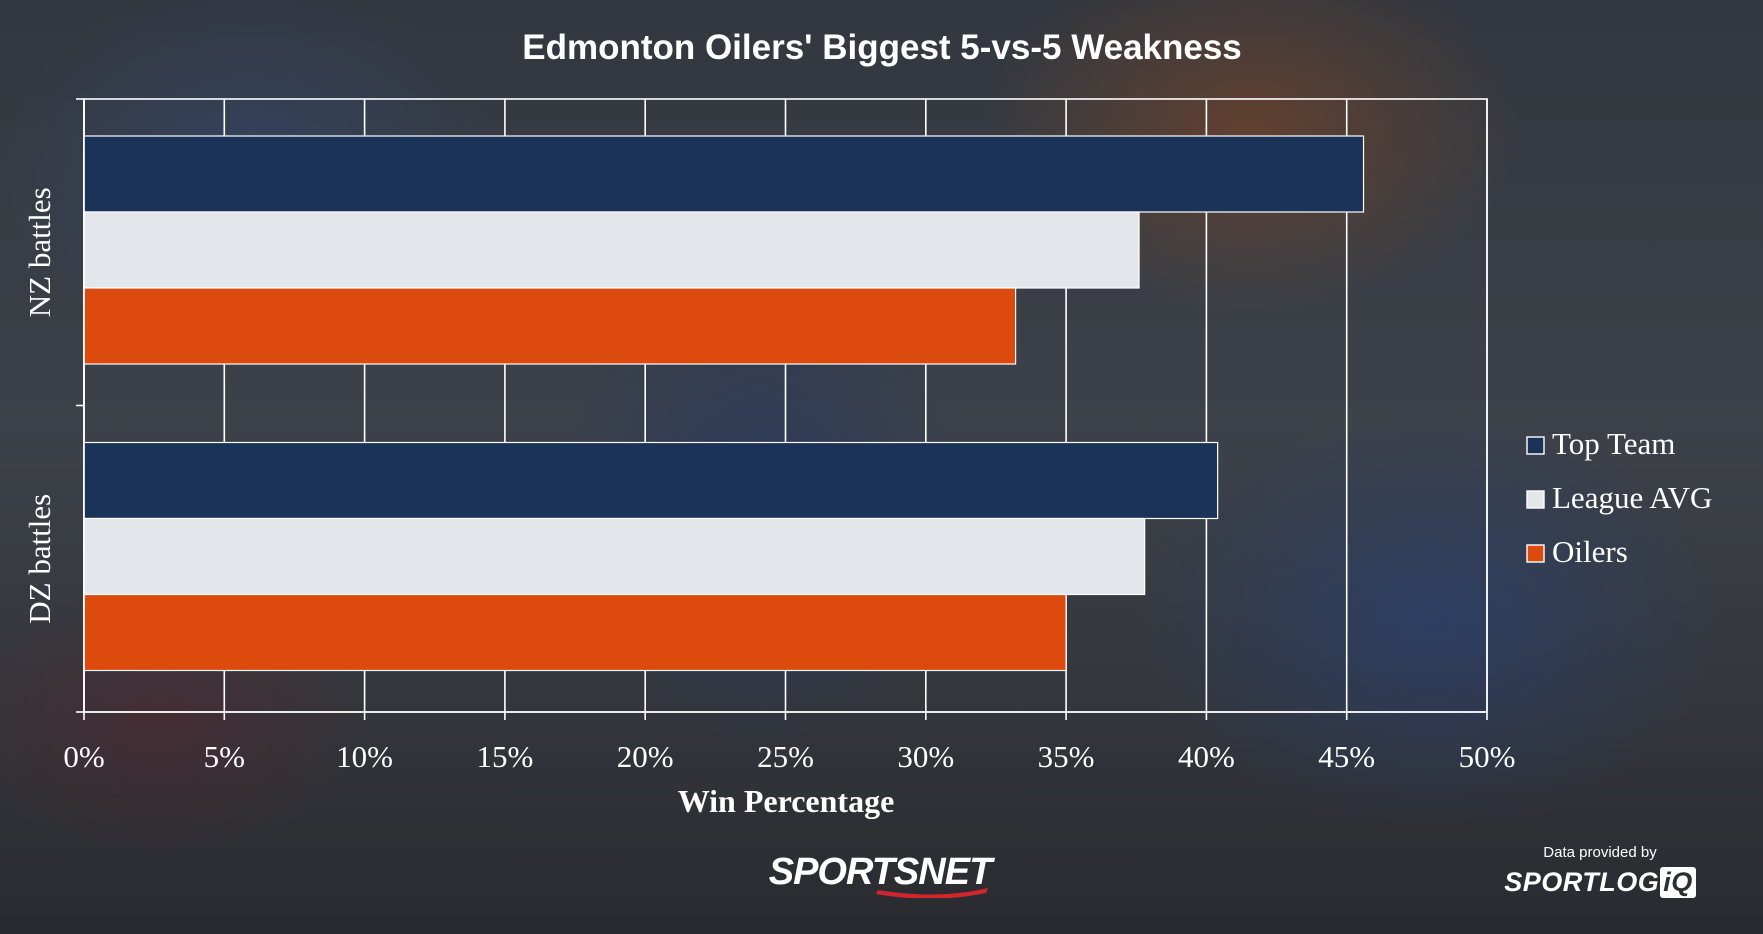 The image size is (1763, 934). What do you see at coordinates (1582, 882) in the screenshot?
I see `sportlogiq-logo-main: SPORTLOG` at bounding box center [1582, 882].